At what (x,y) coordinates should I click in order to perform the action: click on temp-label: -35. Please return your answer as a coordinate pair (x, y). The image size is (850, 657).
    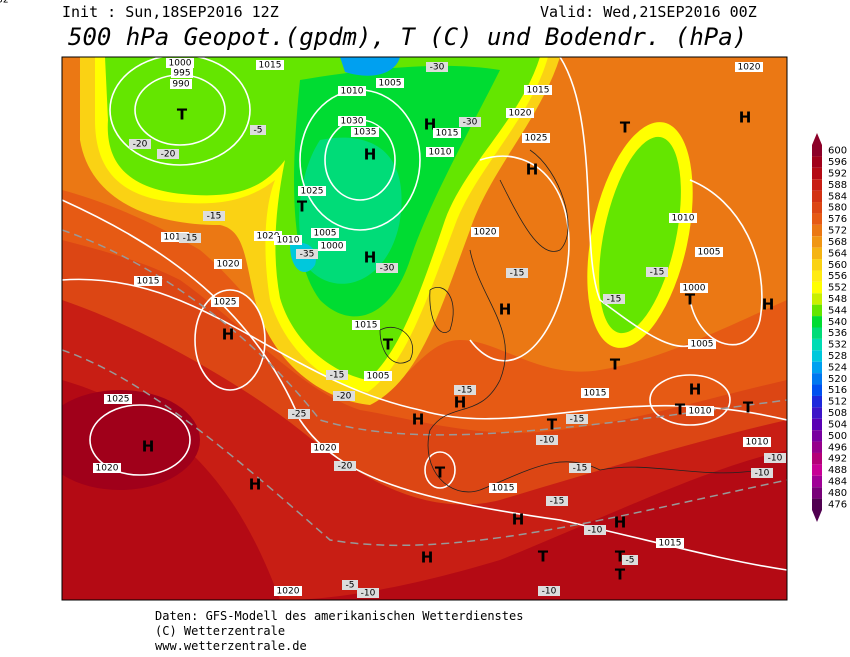
    Looking at the image, I should click on (307, 255).